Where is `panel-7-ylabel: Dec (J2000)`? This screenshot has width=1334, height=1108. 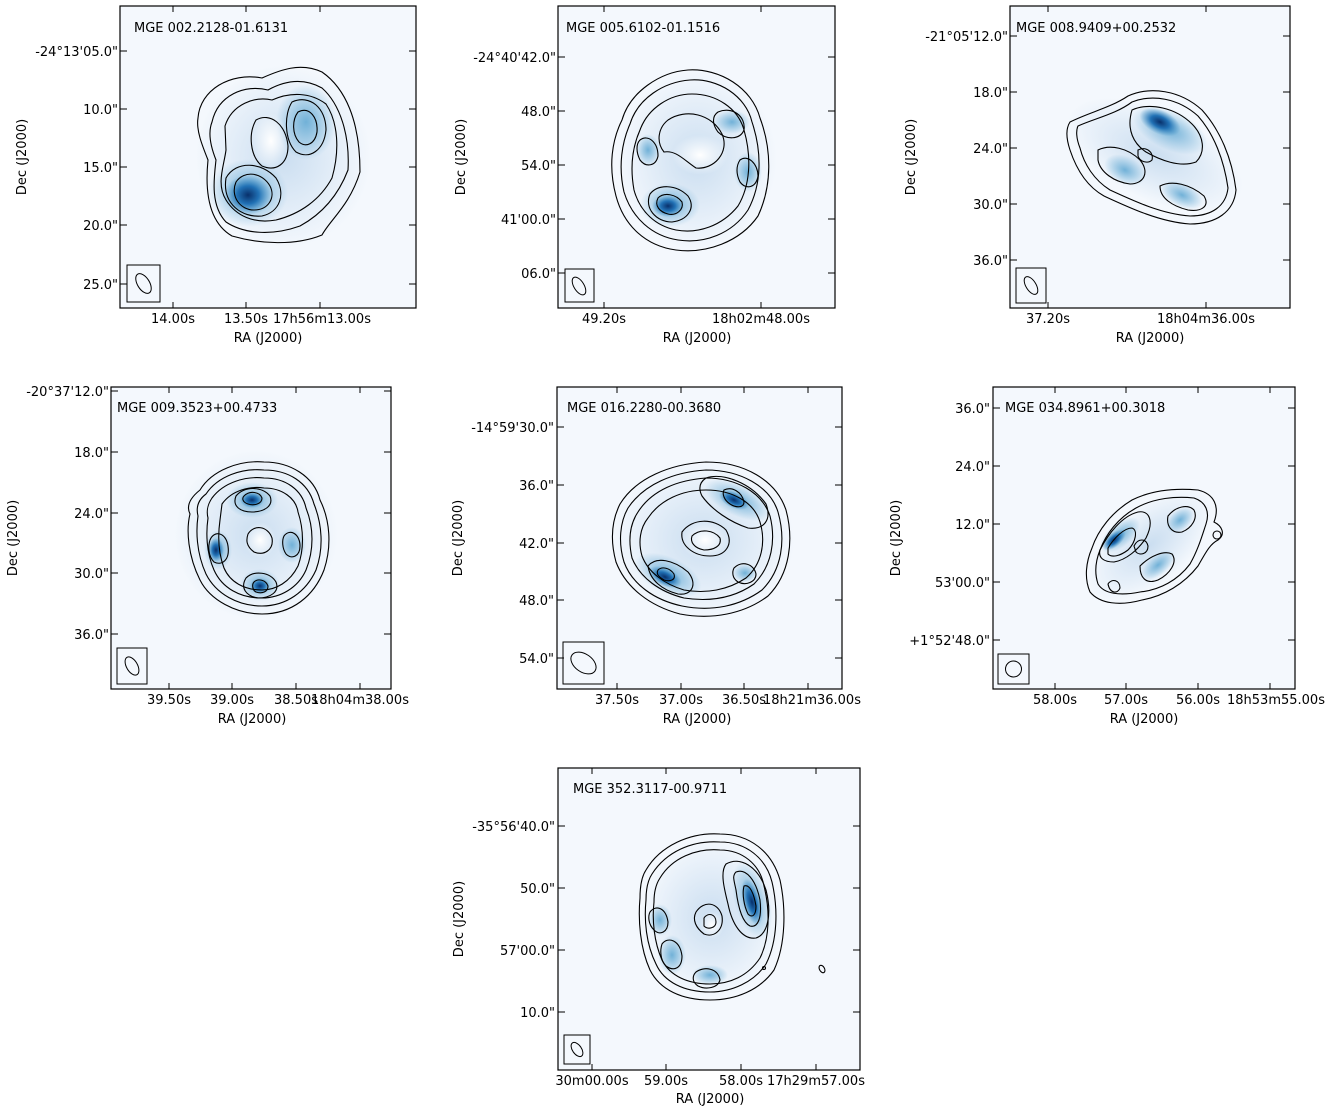
panel-7-ylabel: Dec (J2000) is located at coordinates (459, 919).